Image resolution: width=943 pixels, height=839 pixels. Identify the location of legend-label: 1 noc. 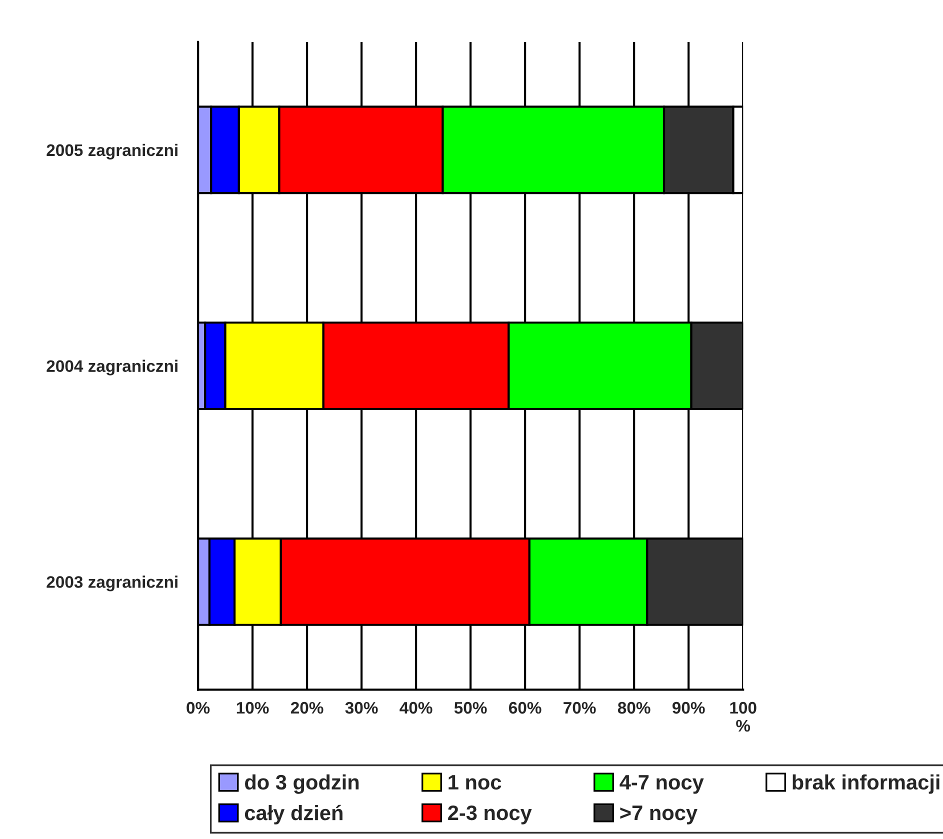
(475, 782).